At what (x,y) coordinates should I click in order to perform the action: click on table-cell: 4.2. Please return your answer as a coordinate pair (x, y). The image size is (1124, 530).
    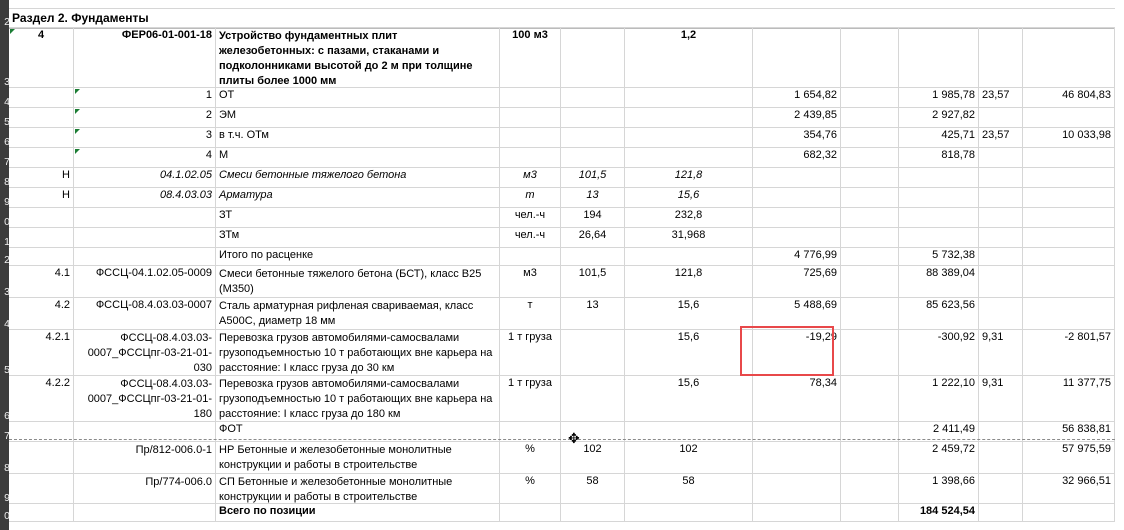
    Looking at the image, I should click on (41, 314).